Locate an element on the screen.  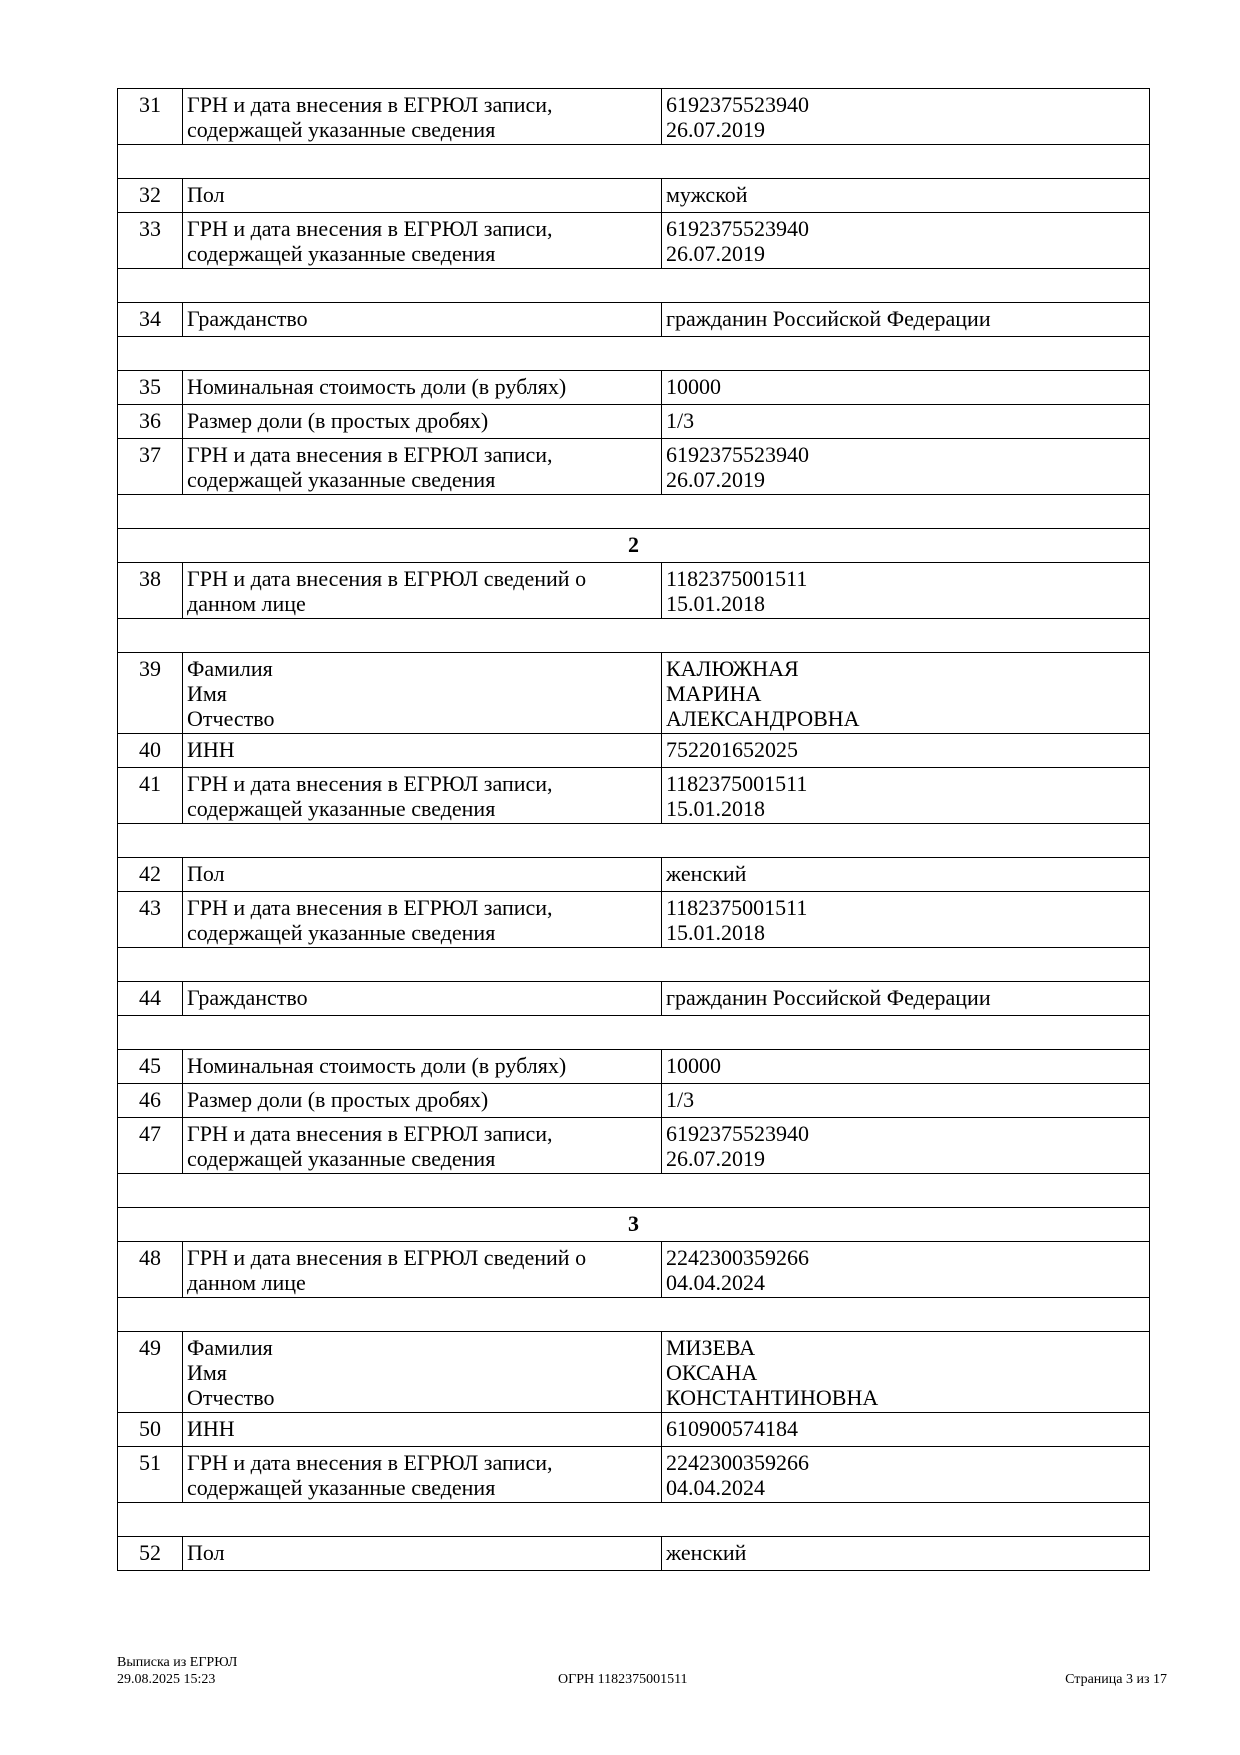
row-number: 42 is located at coordinates (150, 874).